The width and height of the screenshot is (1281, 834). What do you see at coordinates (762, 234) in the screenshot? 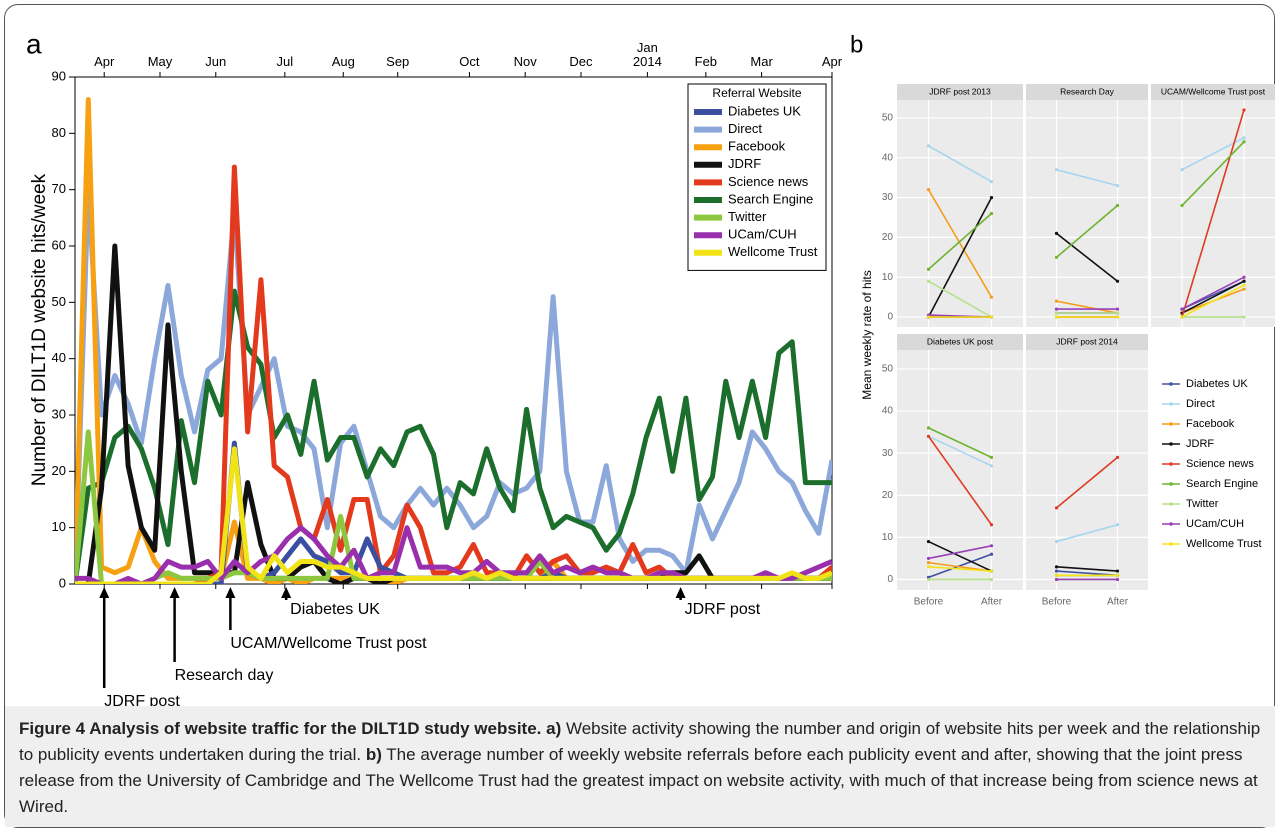
I see `legend-label: UCam/CUH` at bounding box center [762, 234].